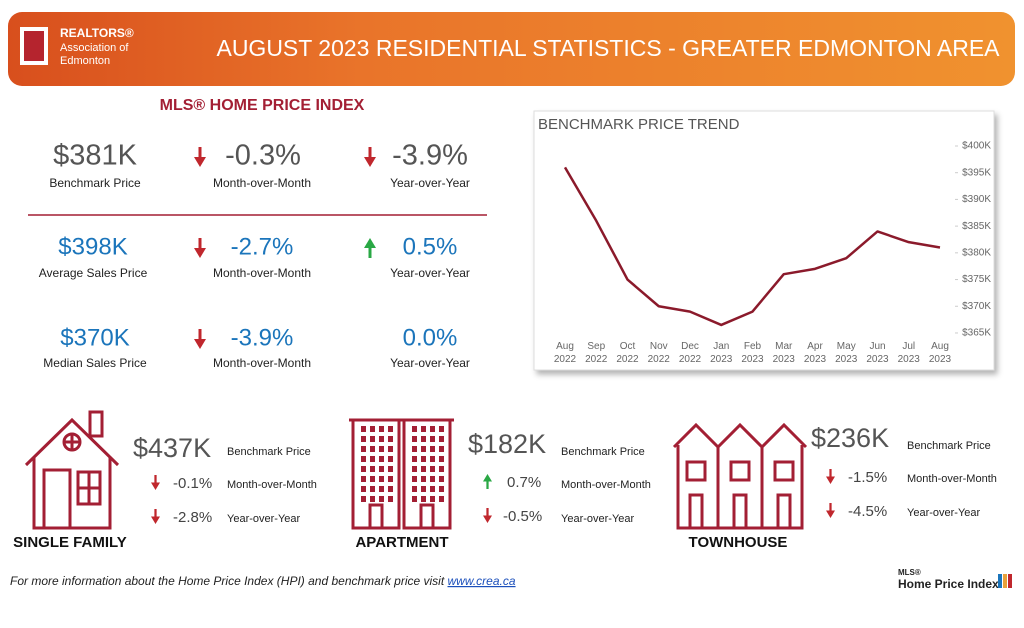 The width and height of the screenshot is (1024, 628). What do you see at coordinates (430, 337) in the screenshot?
I see `stat-value: 0.0%` at bounding box center [430, 337].